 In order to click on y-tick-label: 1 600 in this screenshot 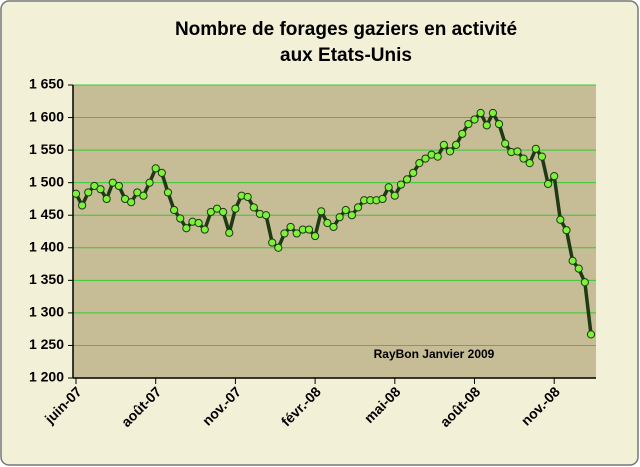, I will do `click(46, 116)`.